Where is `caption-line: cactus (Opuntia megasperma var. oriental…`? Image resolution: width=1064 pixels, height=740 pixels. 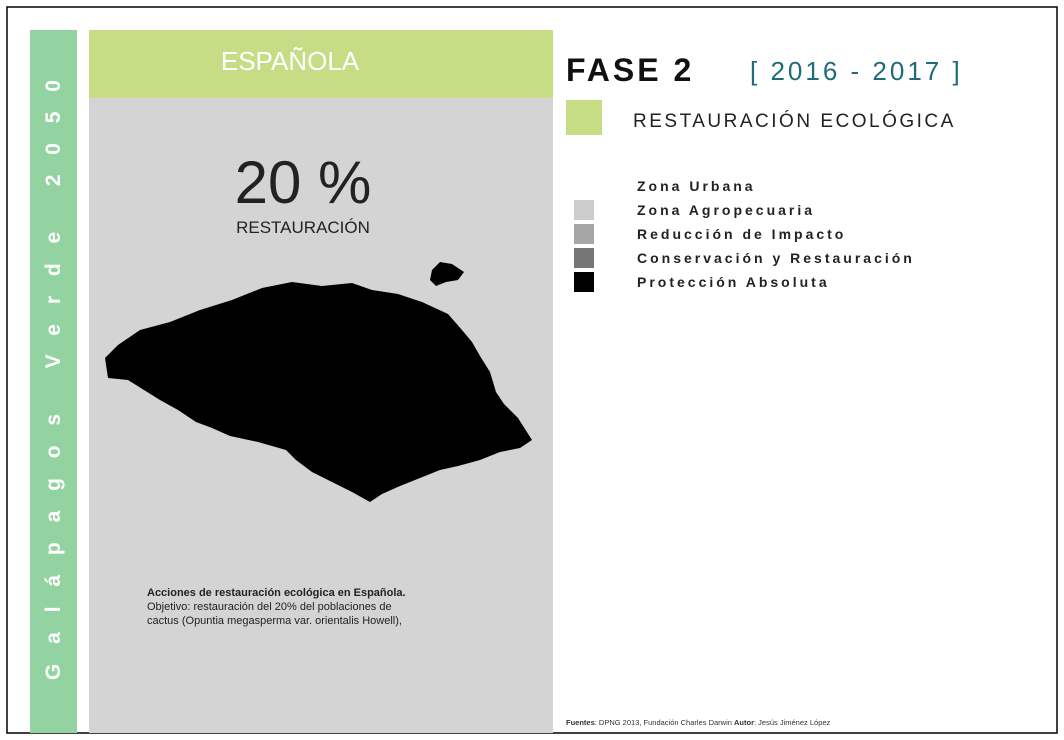 caption-line: cactus (Opuntia megasperma var. oriental… is located at coordinates (274, 621).